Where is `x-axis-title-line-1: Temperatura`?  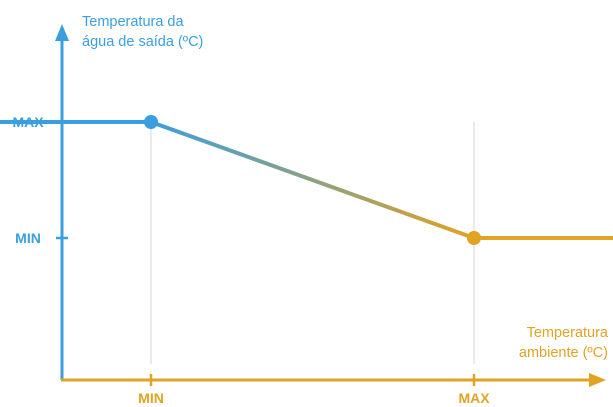 x-axis-title-line-1: Temperatura is located at coordinates (568, 333).